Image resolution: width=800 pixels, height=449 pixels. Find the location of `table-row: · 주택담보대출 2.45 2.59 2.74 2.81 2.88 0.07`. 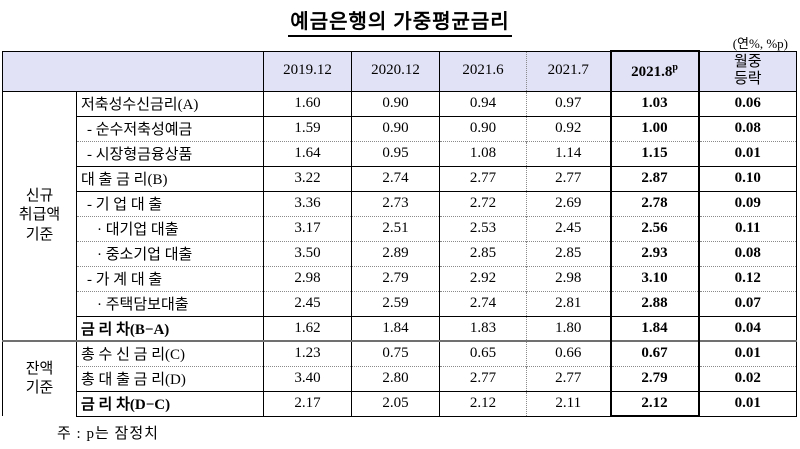

table-row: · 주택담보대출 2.45 2.59 2.74 2.81 2.88 0.07 is located at coordinates (400, 303).